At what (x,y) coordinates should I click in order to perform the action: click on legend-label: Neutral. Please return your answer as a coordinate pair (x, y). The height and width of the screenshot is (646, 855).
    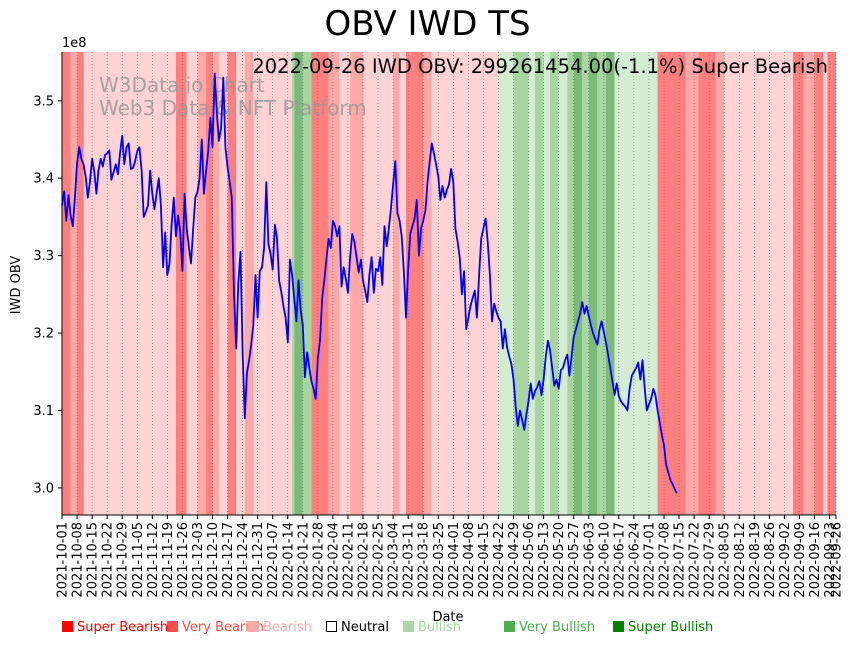
    Looking at the image, I should click on (365, 627).